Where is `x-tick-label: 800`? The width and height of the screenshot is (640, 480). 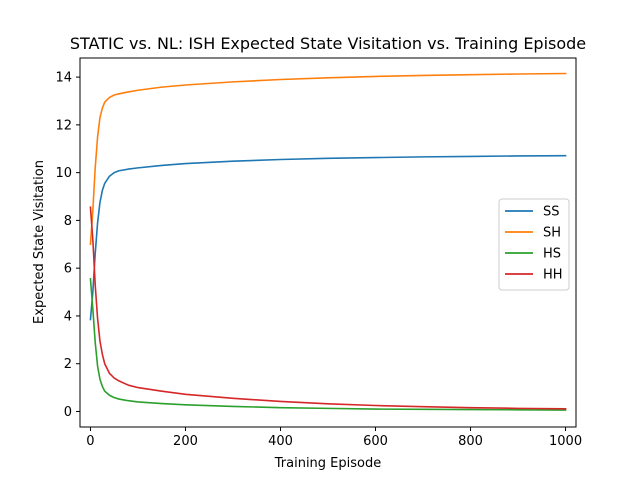
x-tick-label: 800 is located at coordinates (470, 441).